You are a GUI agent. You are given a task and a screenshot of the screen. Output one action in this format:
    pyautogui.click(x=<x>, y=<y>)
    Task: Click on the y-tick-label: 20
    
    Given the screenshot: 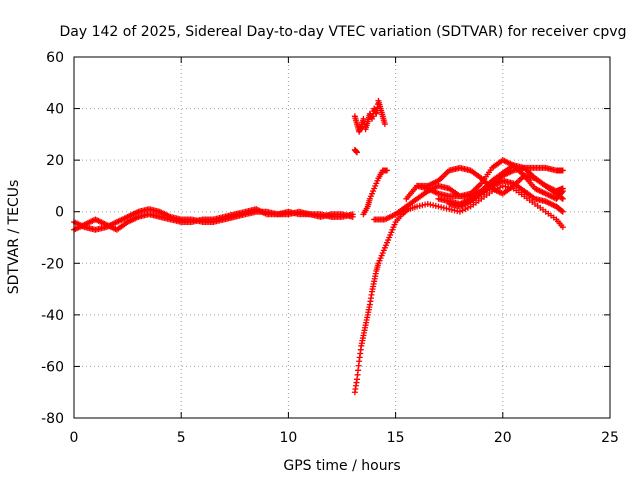 What is the action you would take?
    pyautogui.click(x=55, y=161)
    